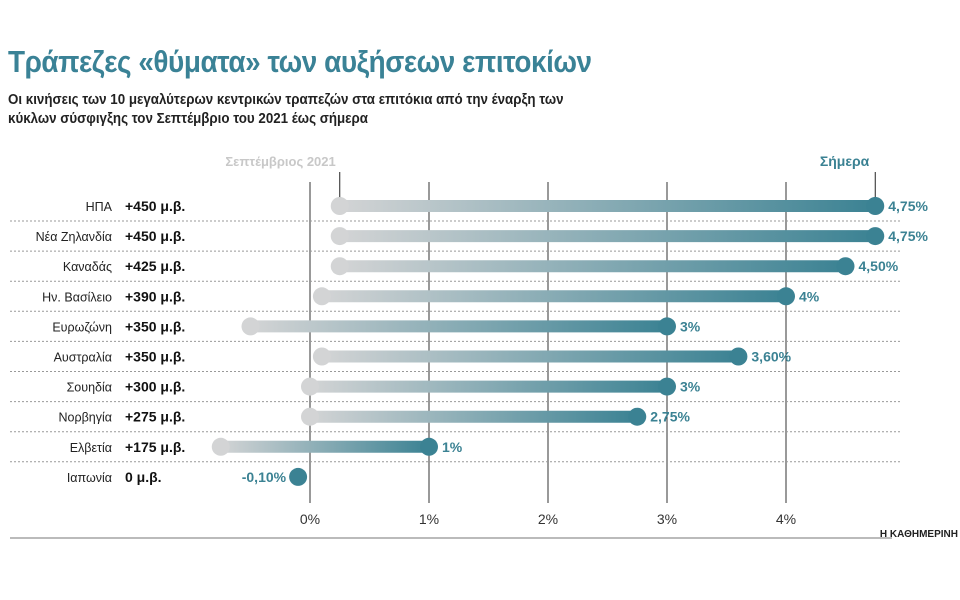 This screenshot has height=600, width=960. I want to click on chart-title: Τράπεζες «θύματα» των αυξήσεων επιτοκίων, so click(300, 61).